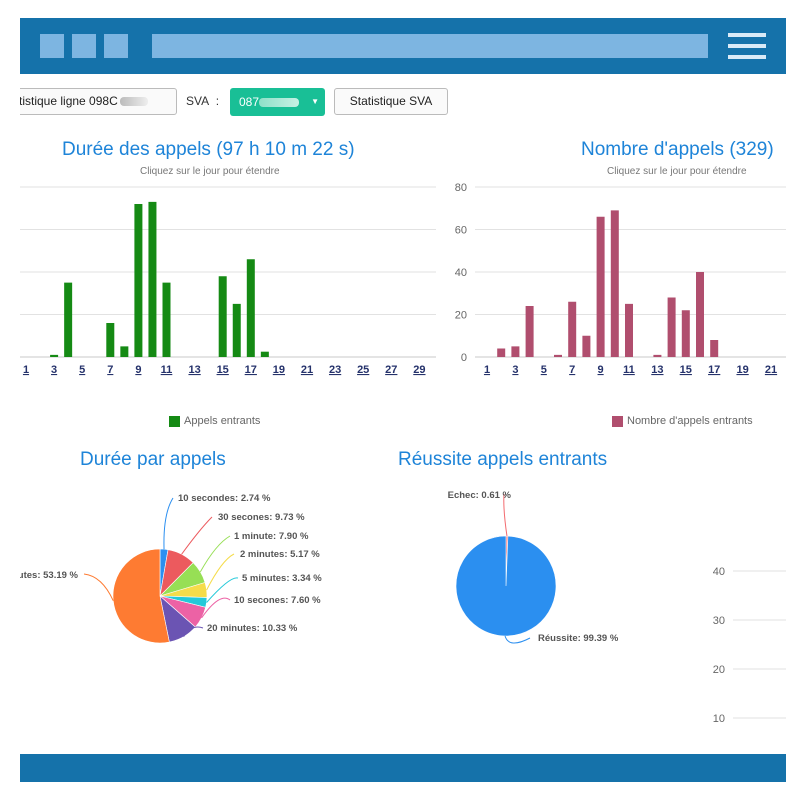  What do you see at coordinates (277, 600) in the screenshot?
I see `duration-pie-slice-label: 10 secones: 7.60 %` at bounding box center [277, 600].